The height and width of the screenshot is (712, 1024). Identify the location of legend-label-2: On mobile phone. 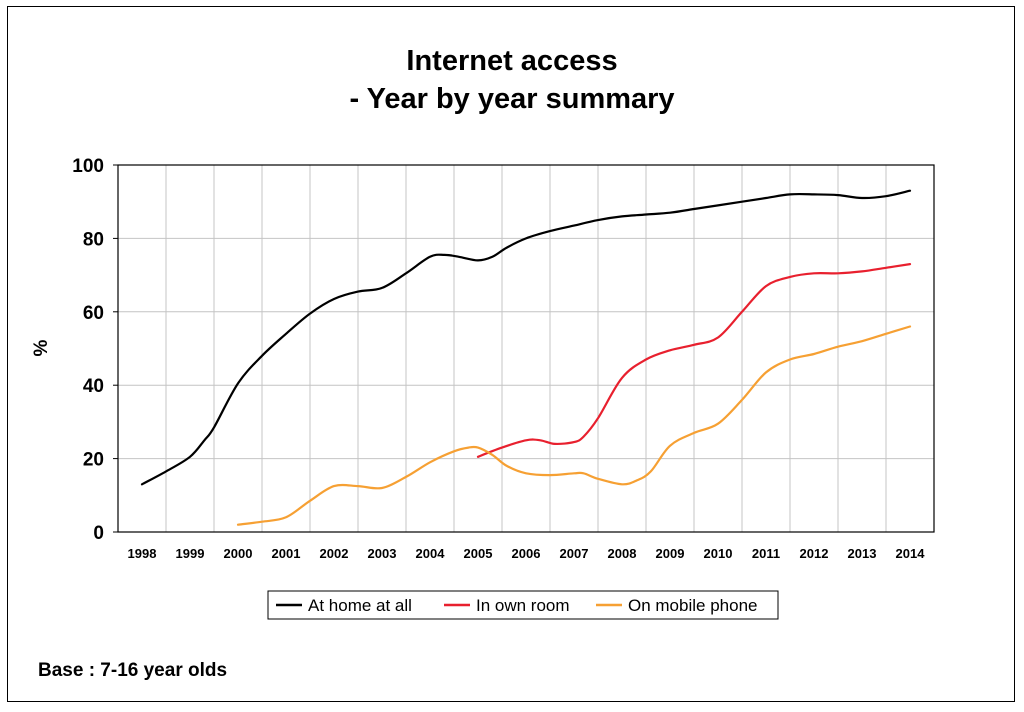
(692, 605).